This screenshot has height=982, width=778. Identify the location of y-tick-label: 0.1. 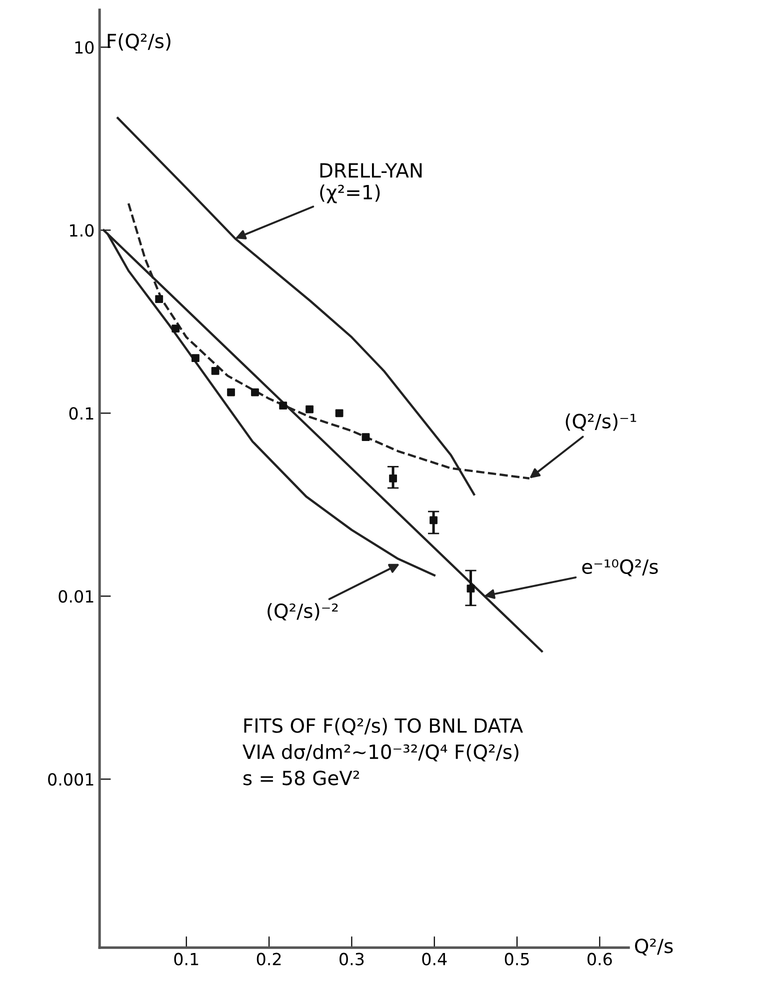
(81, 413).